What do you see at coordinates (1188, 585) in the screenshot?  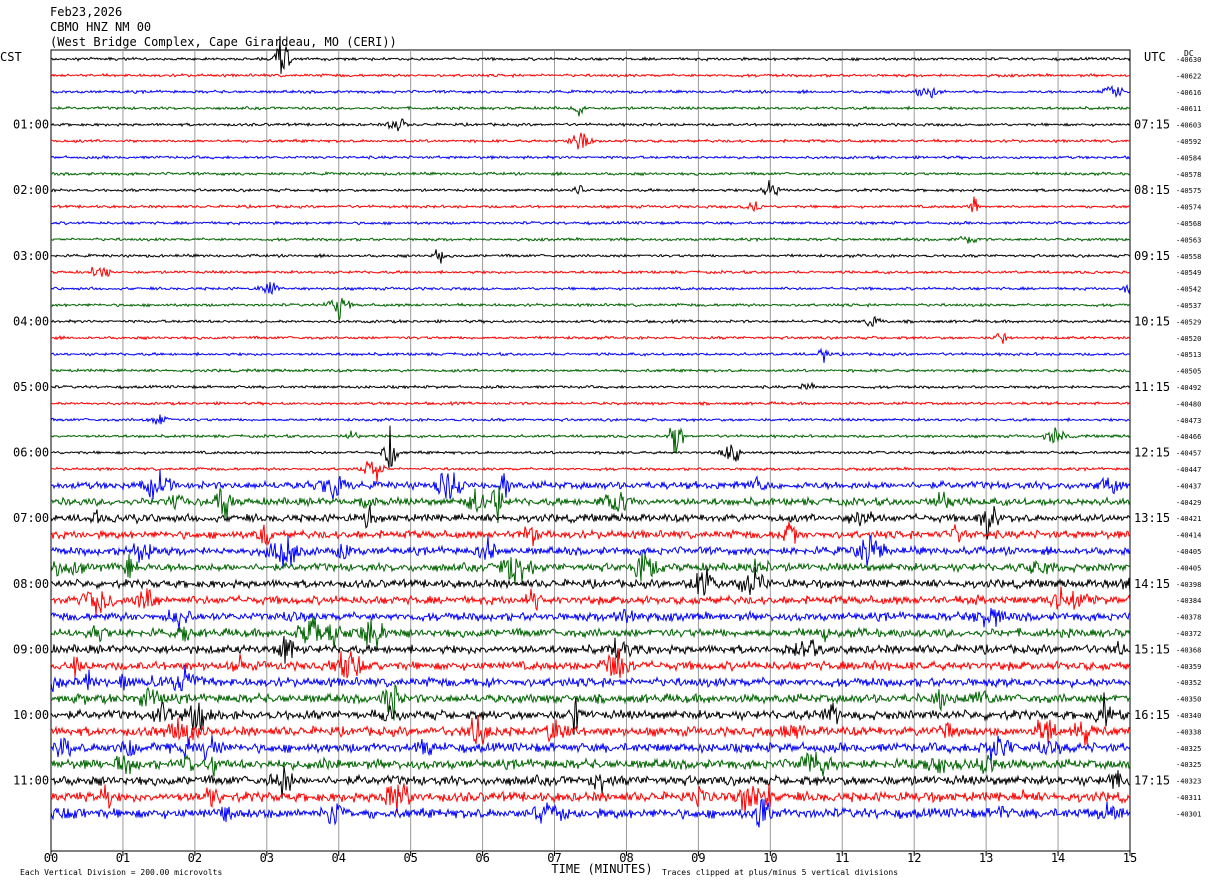 I see `dc-offset-label: -40398` at bounding box center [1188, 585].